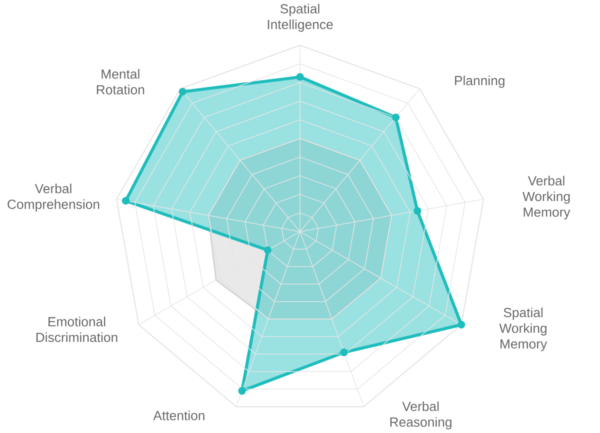 This screenshot has height=433, width=600. What do you see at coordinates (54, 198) in the screenshot?
I see `spoke-label: Verbal Comprehension` at bounding box center [54, 198].